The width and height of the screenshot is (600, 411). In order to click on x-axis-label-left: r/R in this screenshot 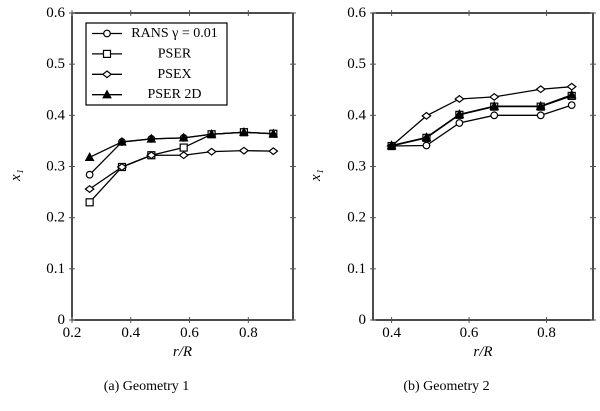, I will do `click(182, 352)`.